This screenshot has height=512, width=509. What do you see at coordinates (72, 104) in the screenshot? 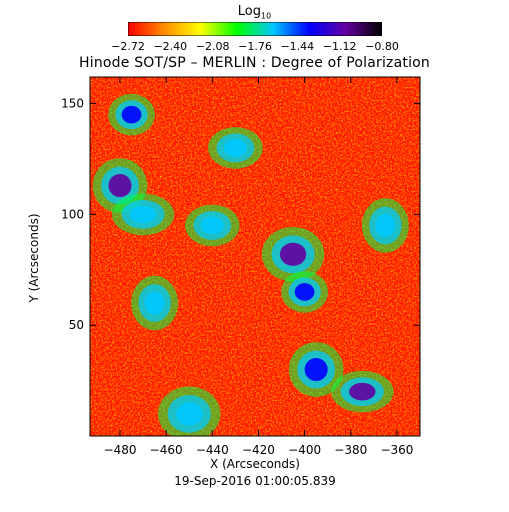
I see `y-tick-label: 150` at bounding box center [72, 104].